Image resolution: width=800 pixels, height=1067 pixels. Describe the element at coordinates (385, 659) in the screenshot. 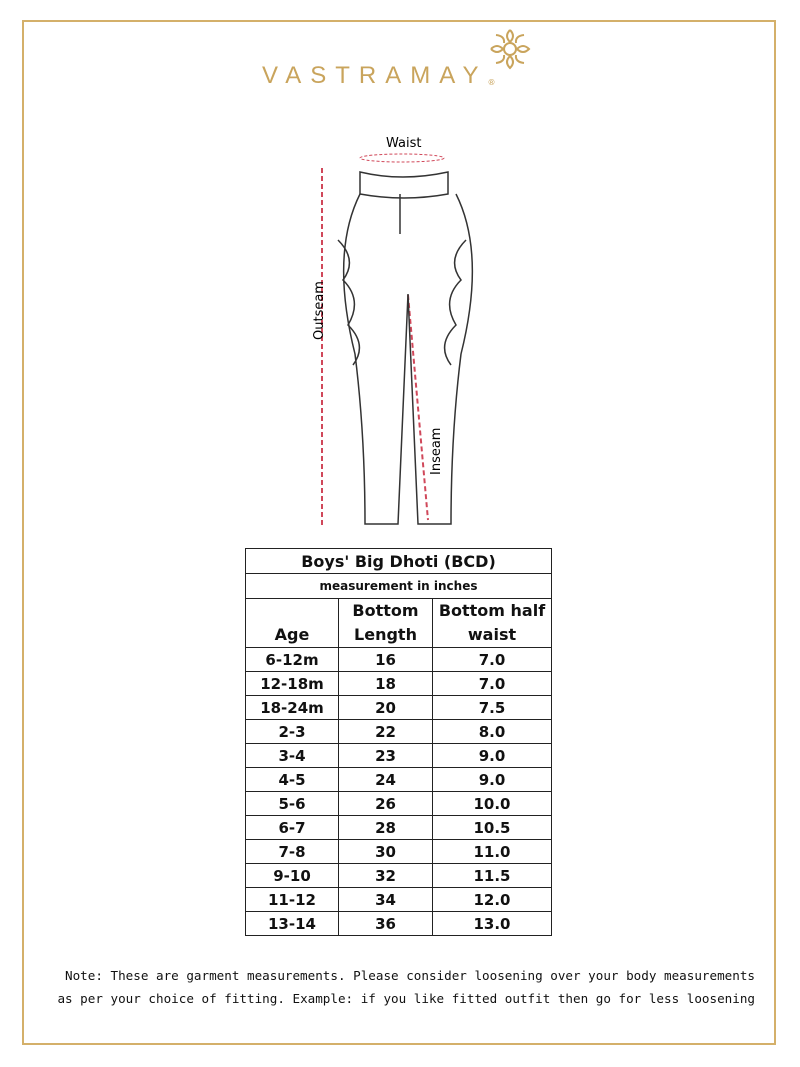

I see `cell-bottom-length: 16` at that location.